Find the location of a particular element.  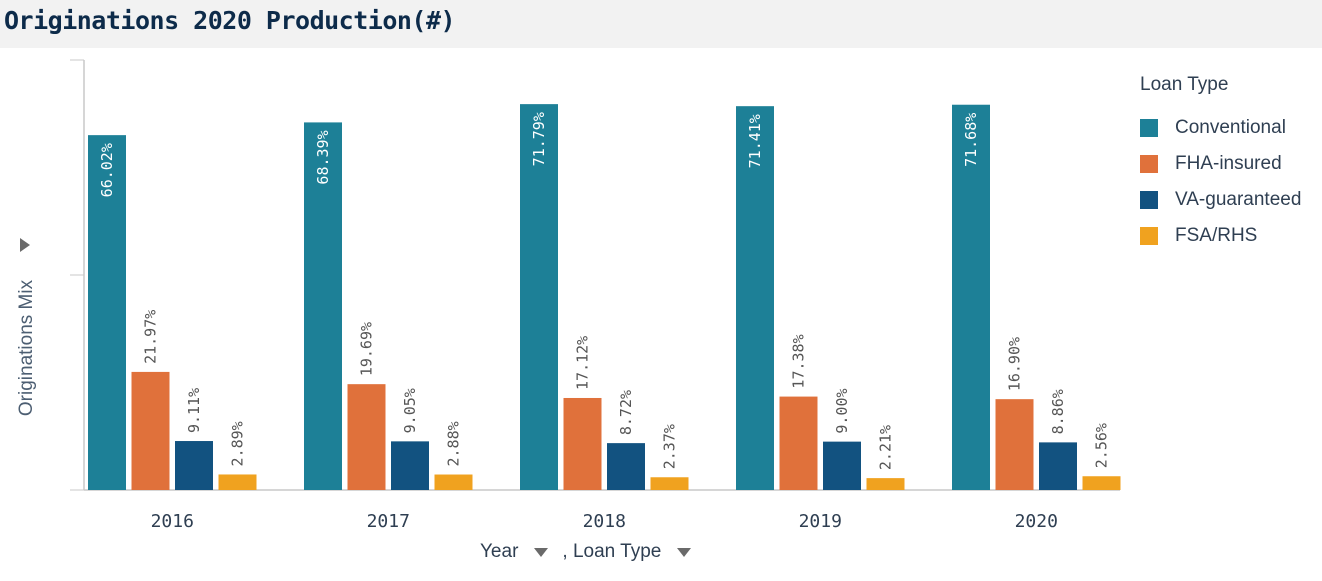

data-label-2018-4: 2.37% is located at coordinates (670, 446).